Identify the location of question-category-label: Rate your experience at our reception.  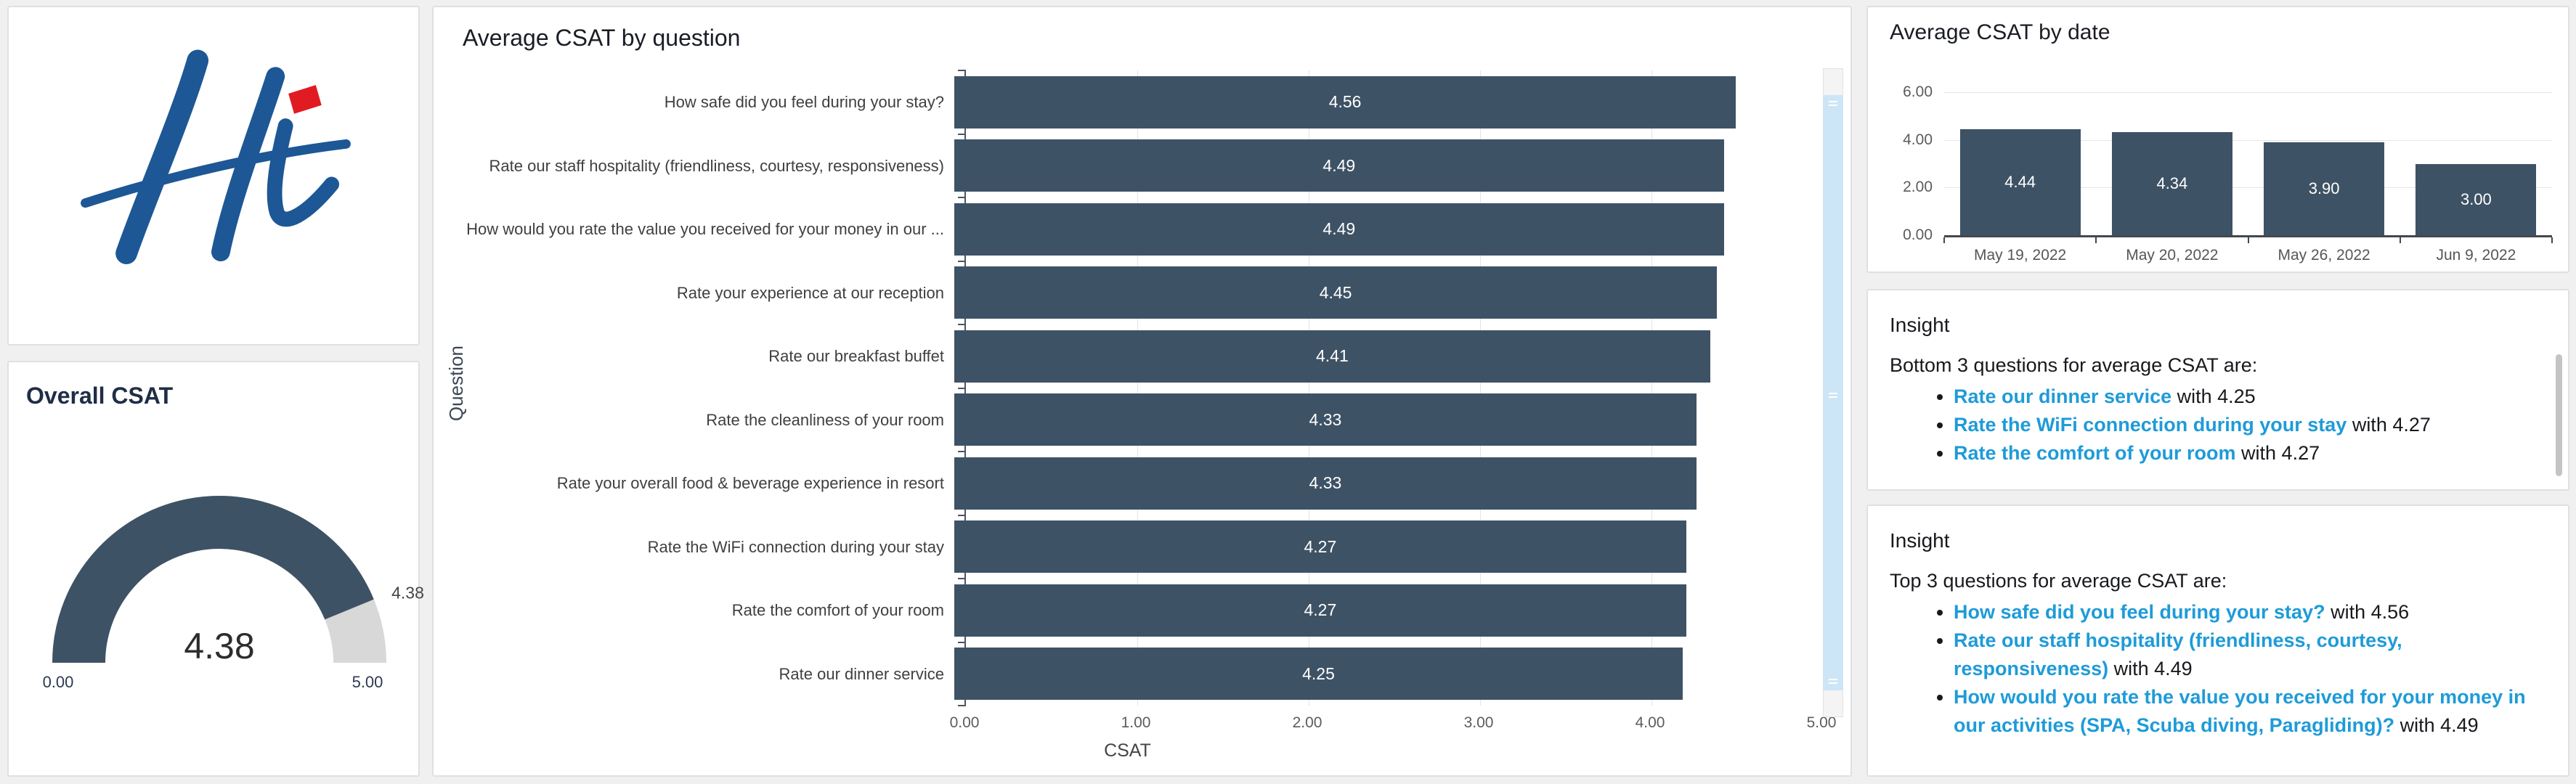
(810, 293).